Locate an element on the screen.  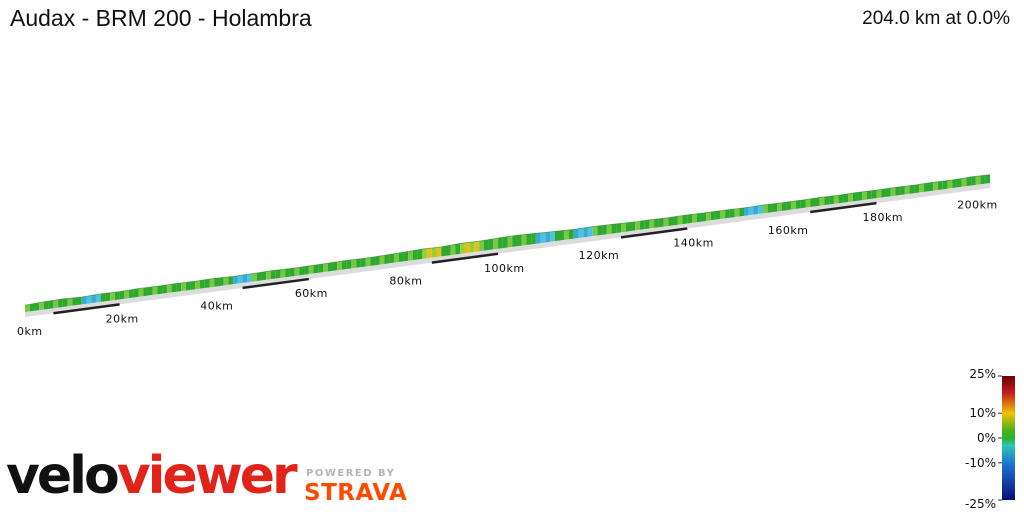
route-title: Audax - BRM 200 - Holambra is located at coordinates (161, 18).